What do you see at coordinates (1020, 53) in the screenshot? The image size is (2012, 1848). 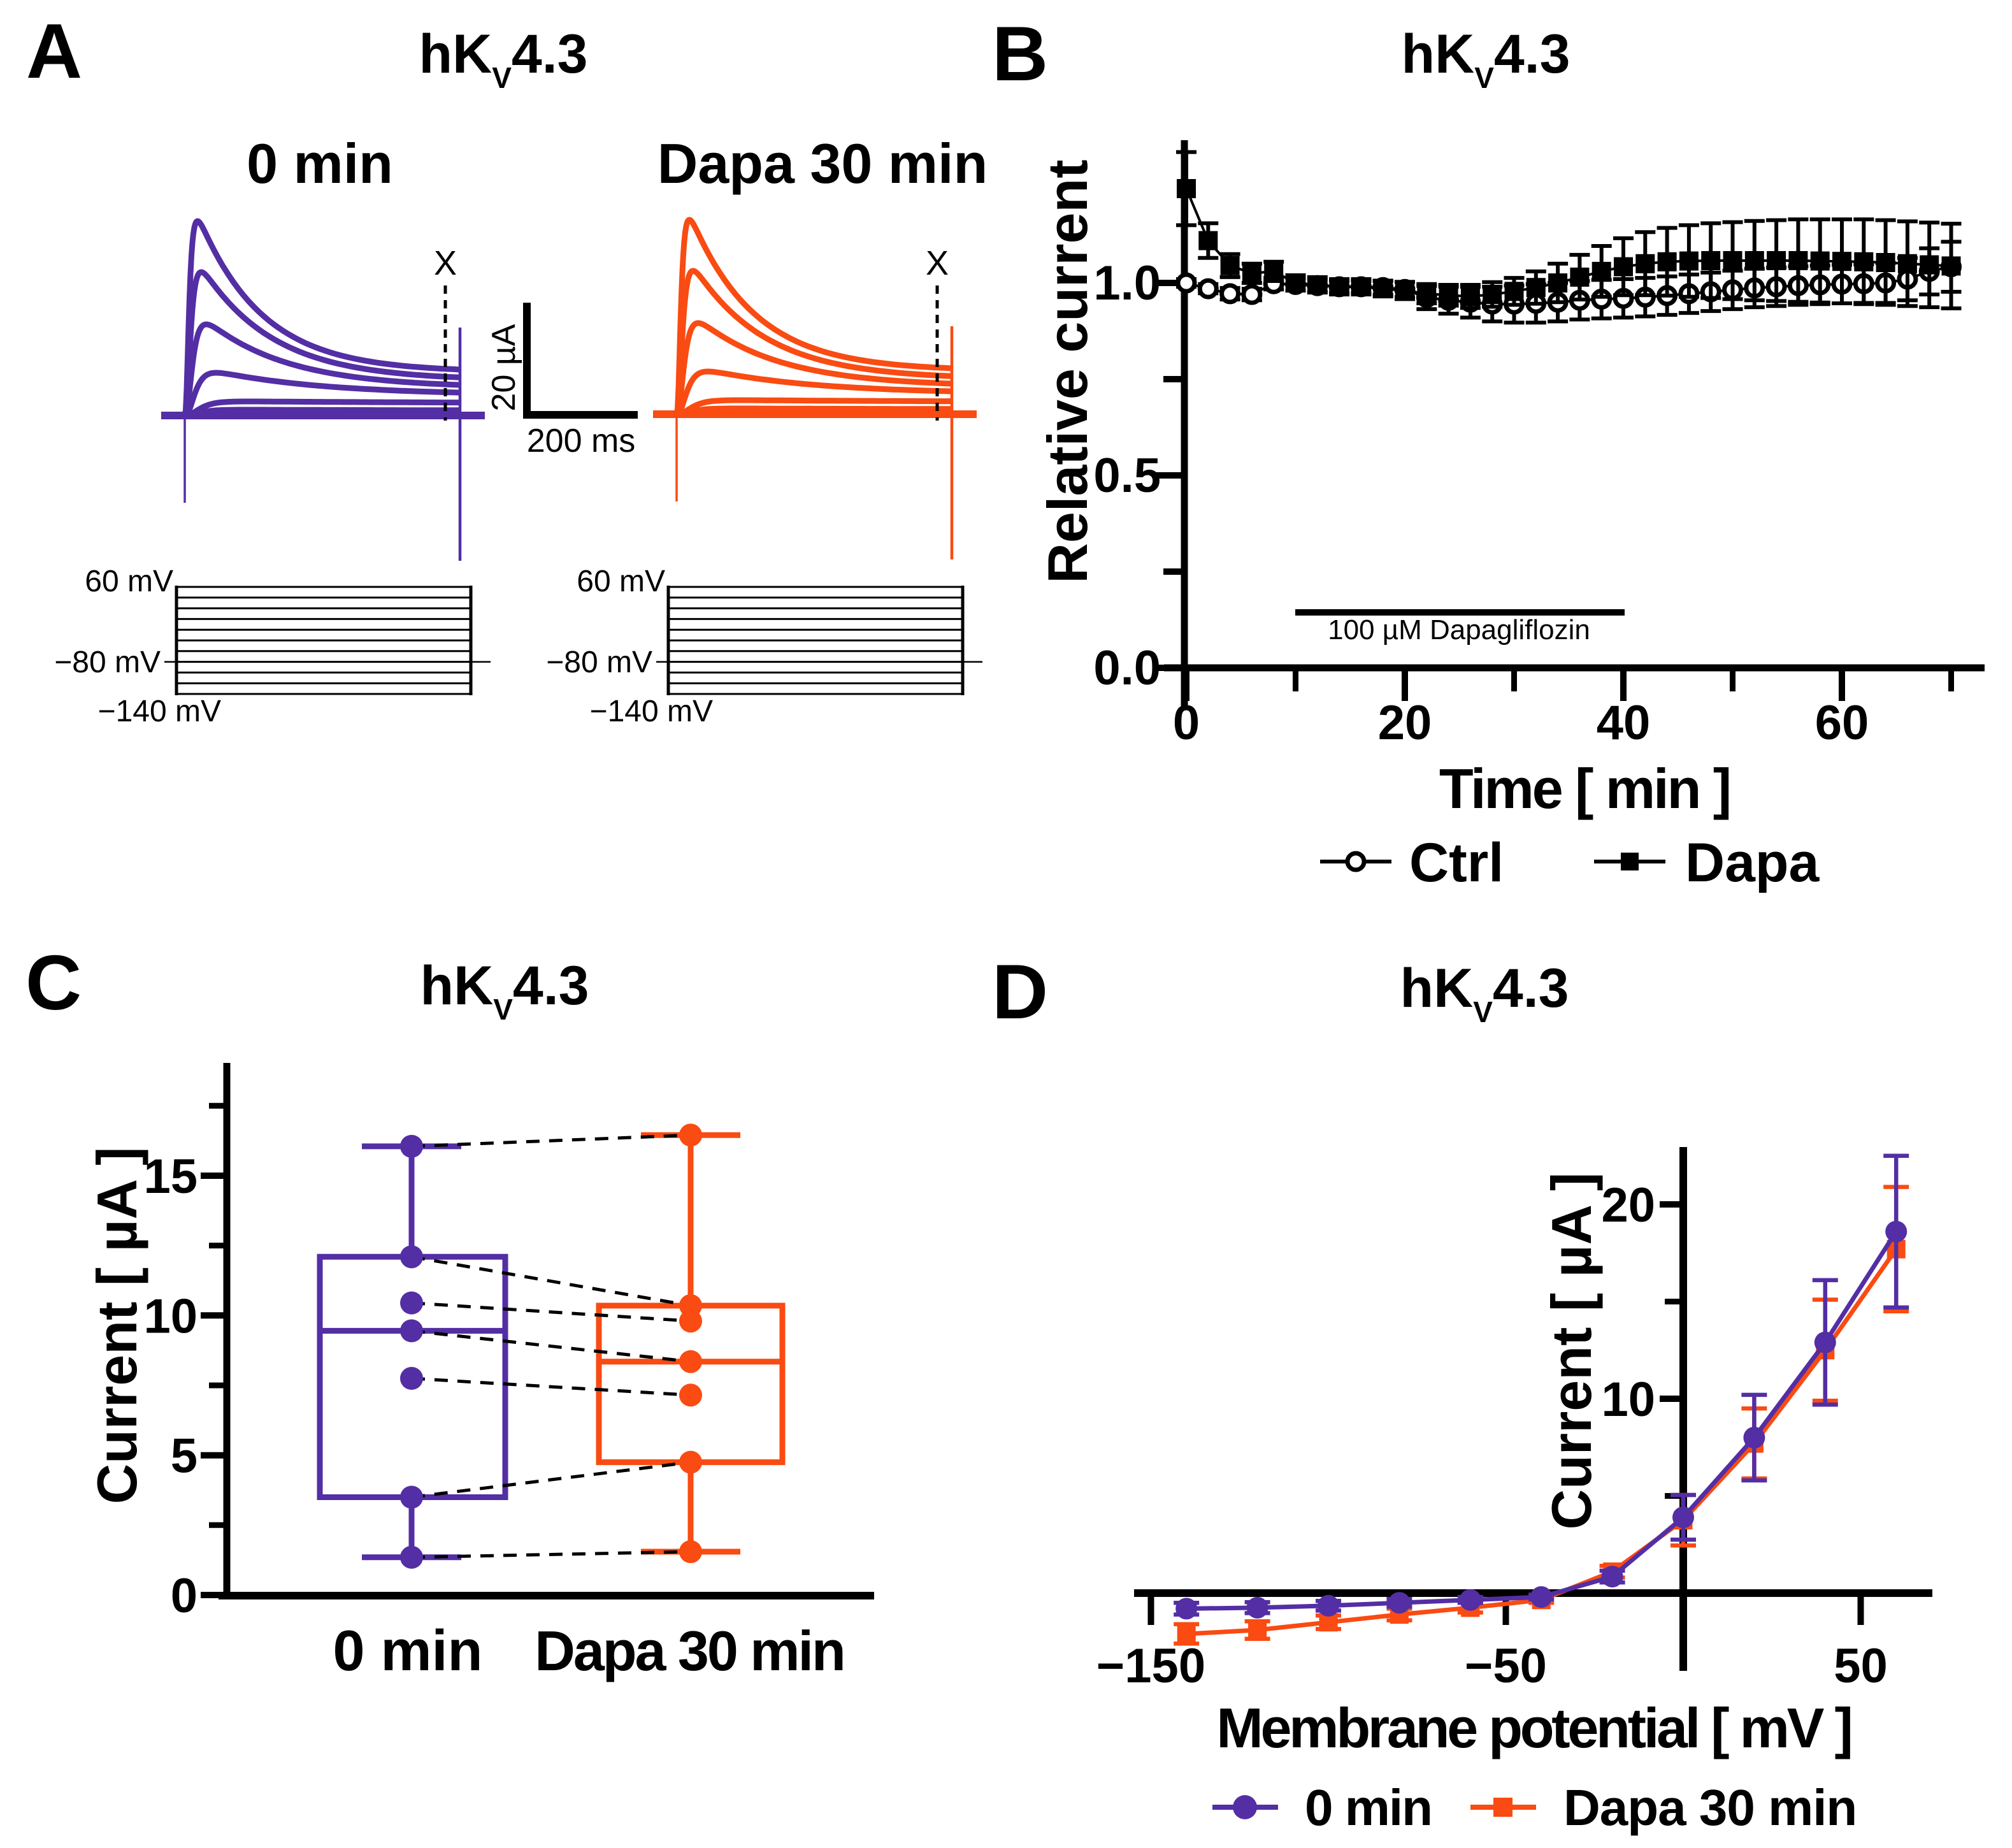 I see `svg-text: B` at bounding box center [1020, 53].